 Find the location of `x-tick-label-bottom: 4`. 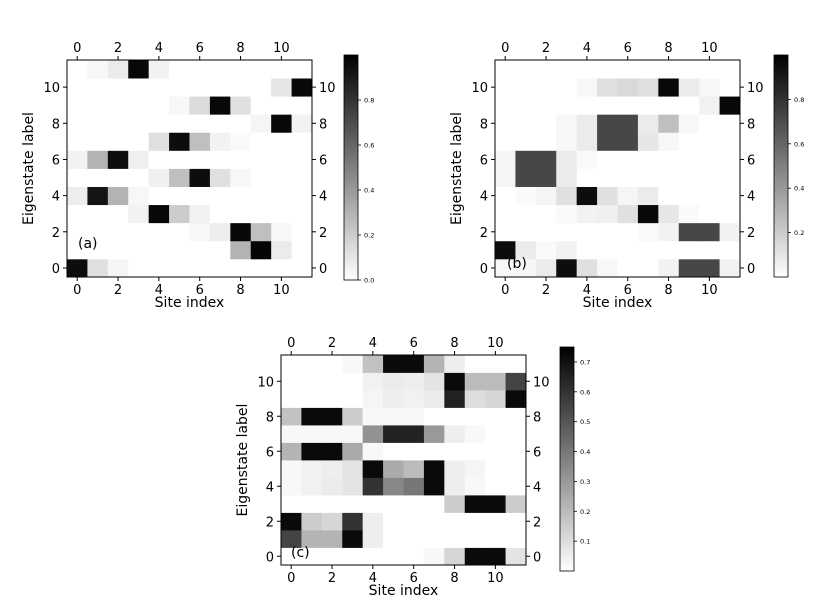

x-tick-label-bottom: 4 is located at coordinates (159, 290).